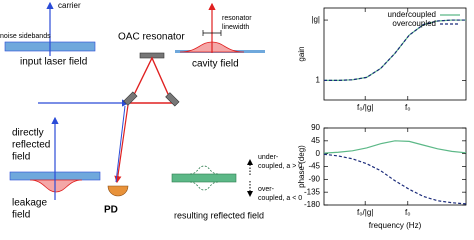  I want to click on label: coupled, a > 0, so click(280, 166).